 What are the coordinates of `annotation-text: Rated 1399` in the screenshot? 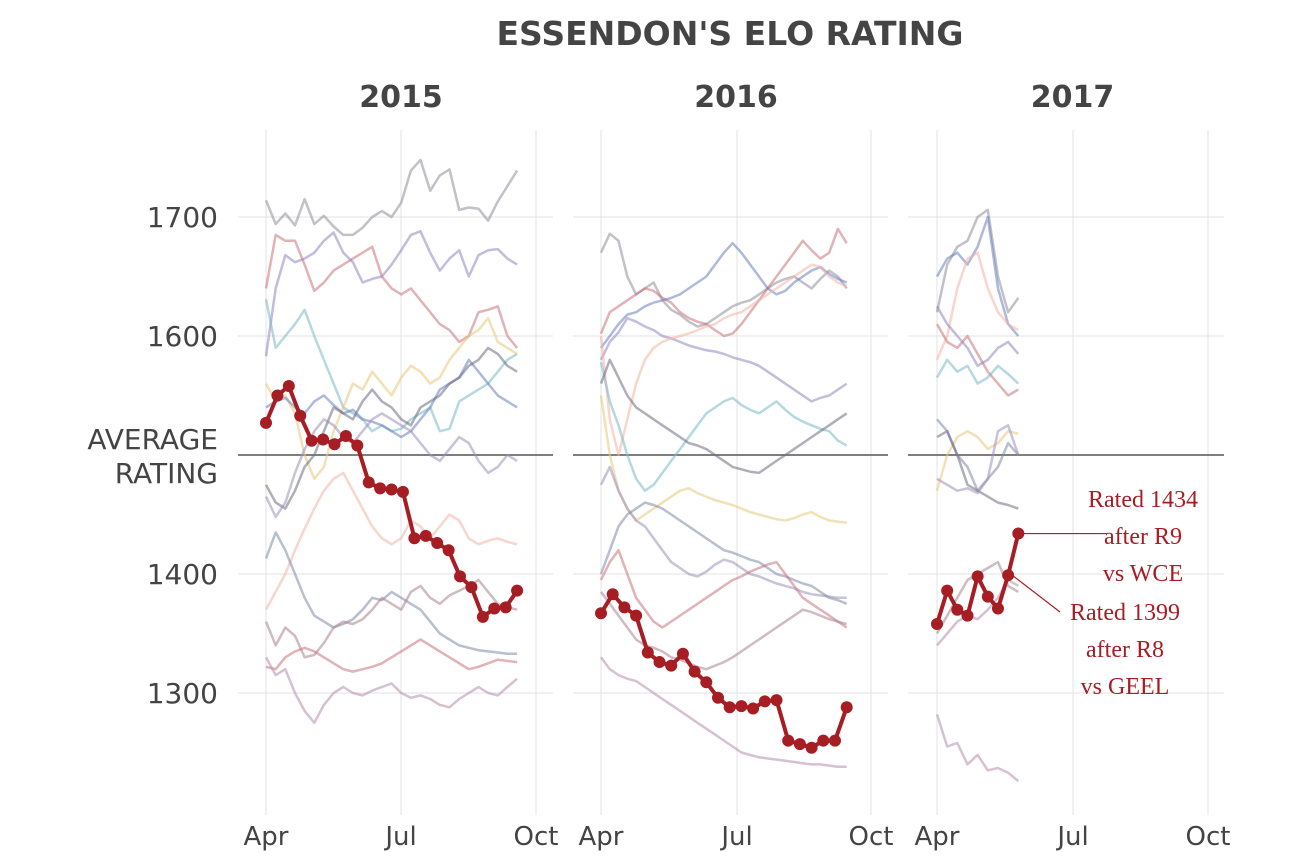 It's located at (1125, 613).